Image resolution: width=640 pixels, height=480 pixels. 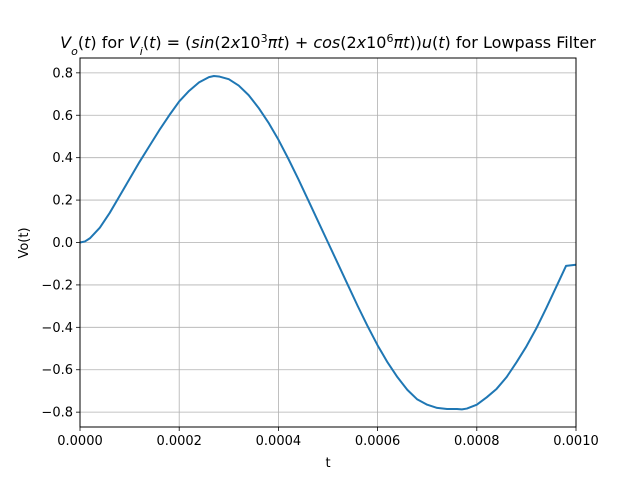 I want to click on title-part: o, so click(x=74, y=51).